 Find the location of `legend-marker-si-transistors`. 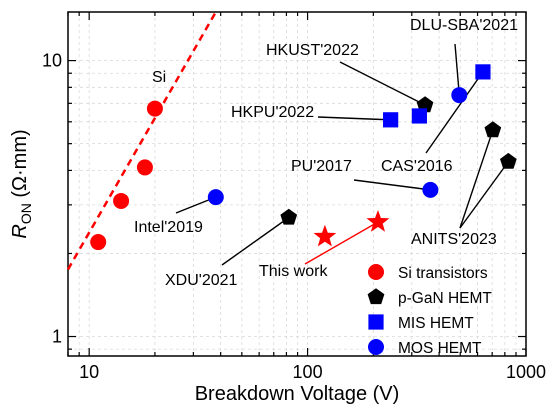

legend-marker-si-transistors is located at coordinates (376, 272).